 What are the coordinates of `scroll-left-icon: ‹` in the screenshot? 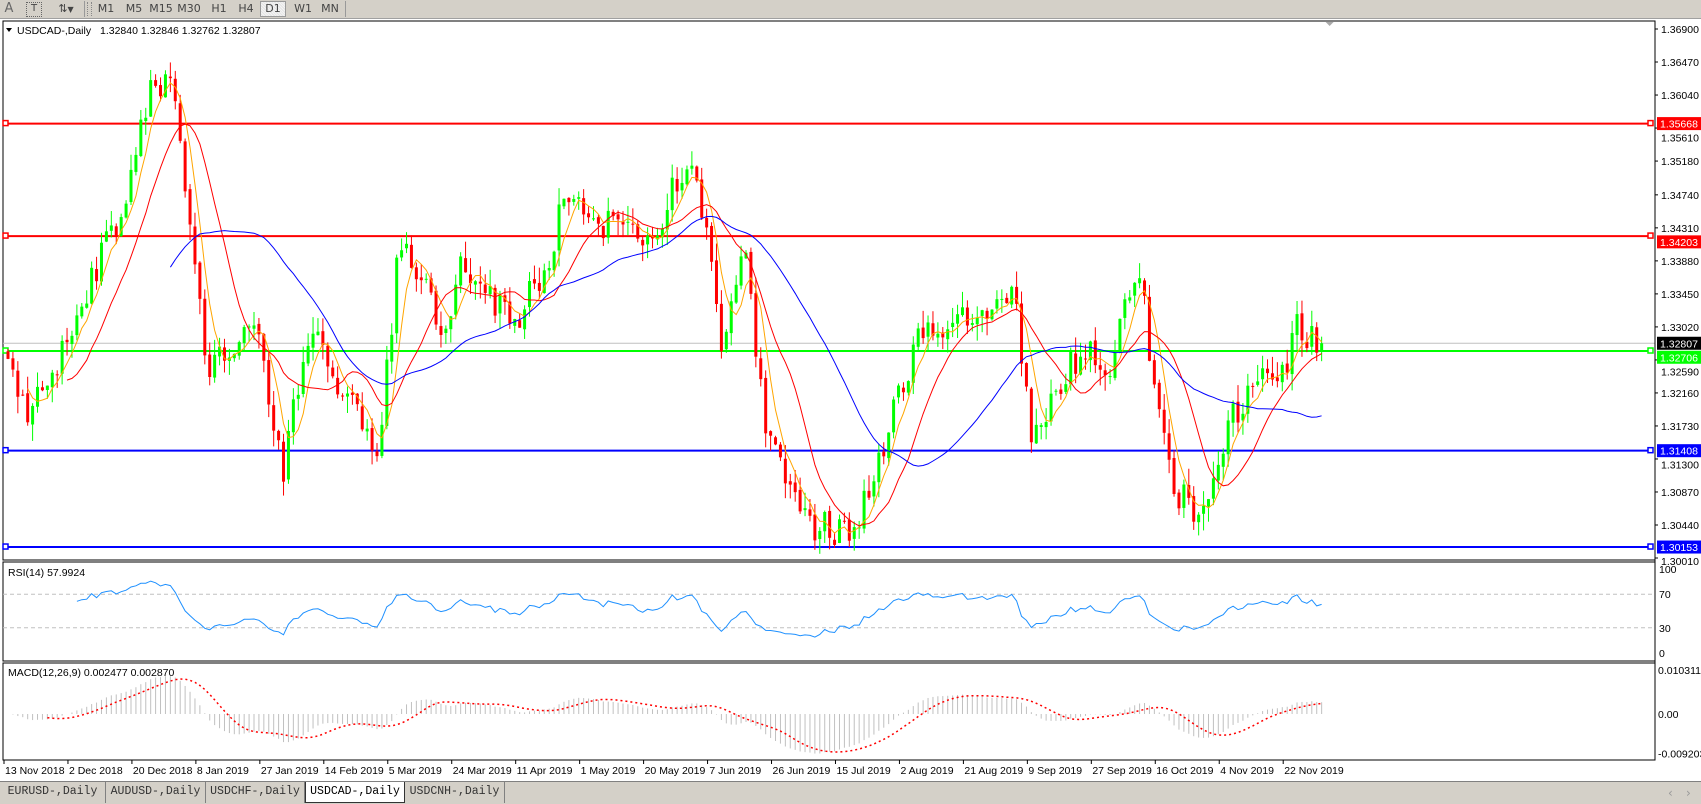 It's located at (1670, 793).